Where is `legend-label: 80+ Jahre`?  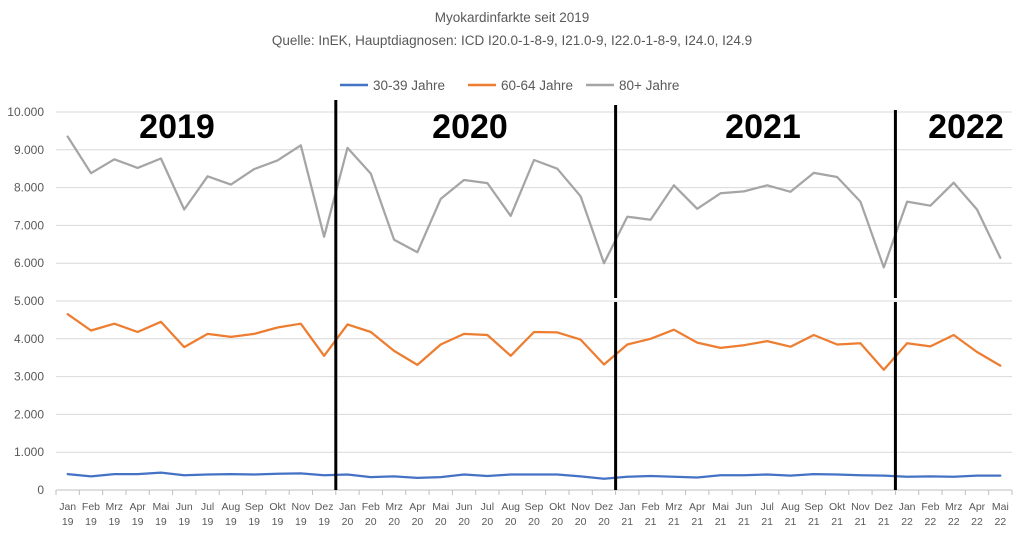 legend-label: 80+ Jahre is located at coordinates (649, 85).